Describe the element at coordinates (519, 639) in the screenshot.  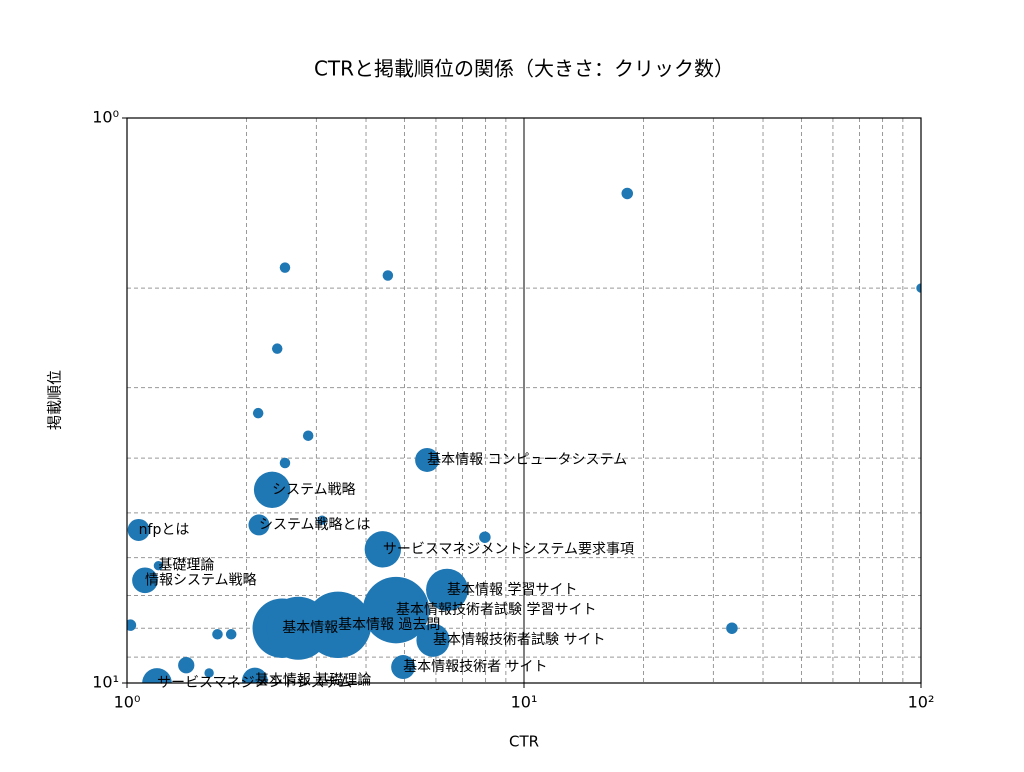
I see `point-label: 基本情報技術者試験 サイト` at that location.